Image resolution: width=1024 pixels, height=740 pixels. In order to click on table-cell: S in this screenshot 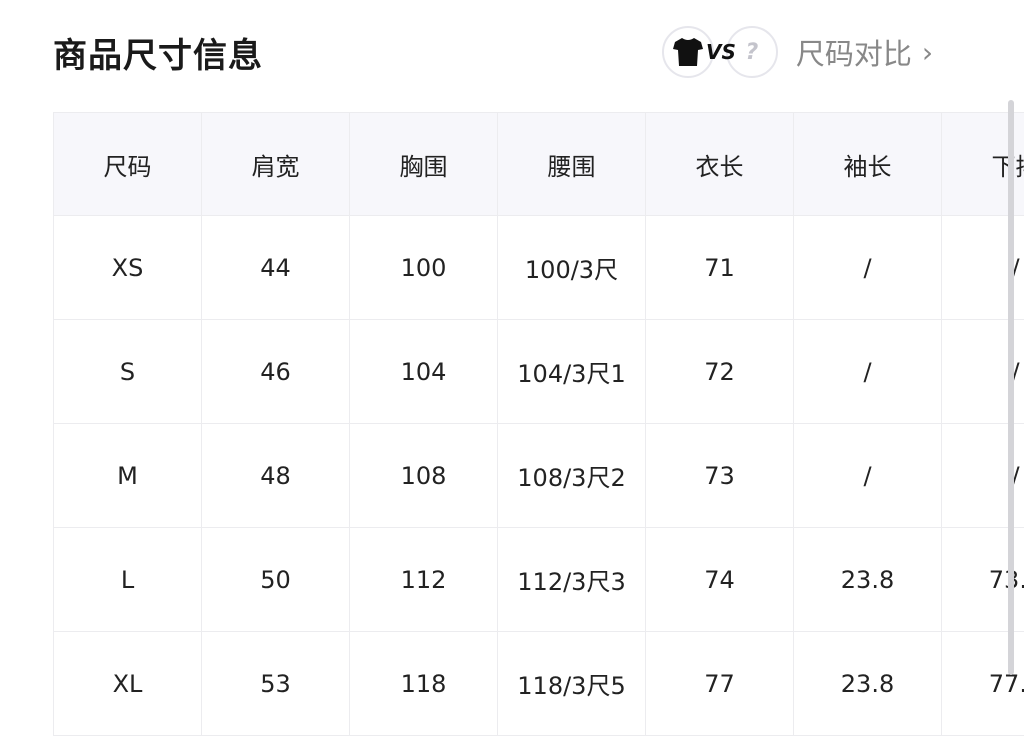, I will do `click(127, 371)`.